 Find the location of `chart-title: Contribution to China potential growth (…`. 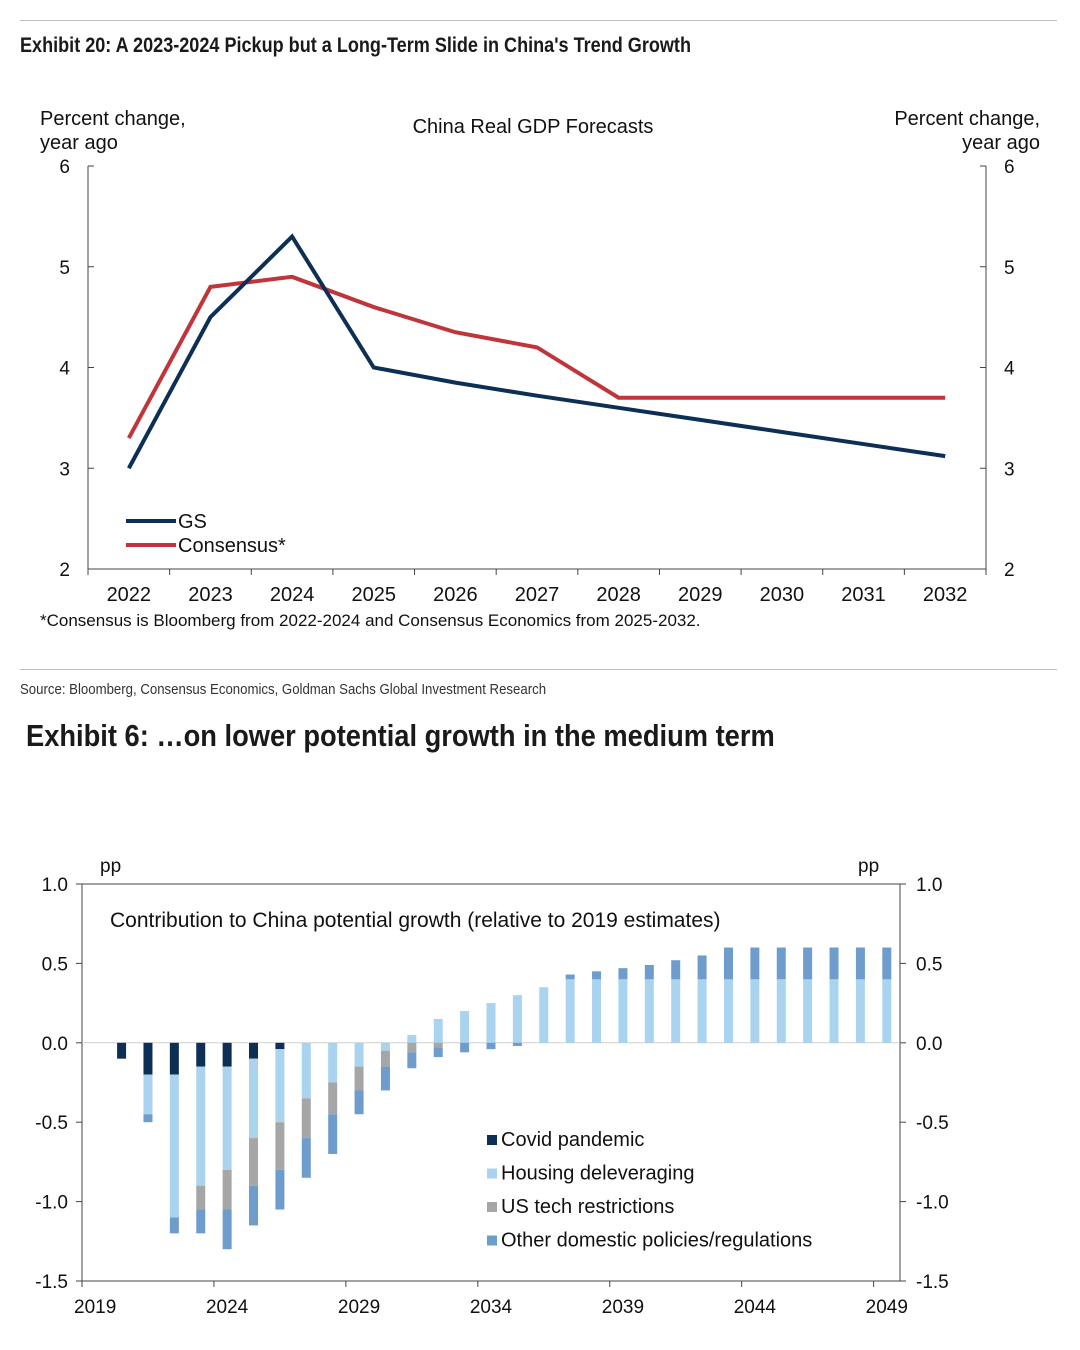

chart-title: Contribution to China potential growth (… is located at coordinates (415, 920).